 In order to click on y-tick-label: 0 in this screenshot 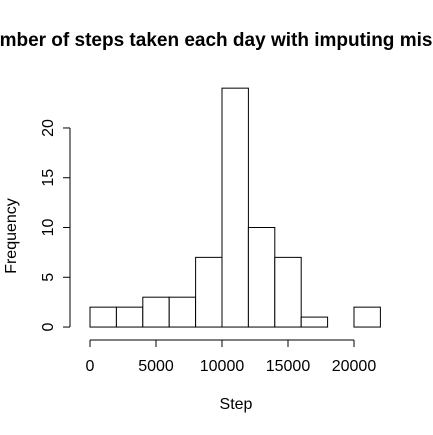, I will do `click(48, 326)`.